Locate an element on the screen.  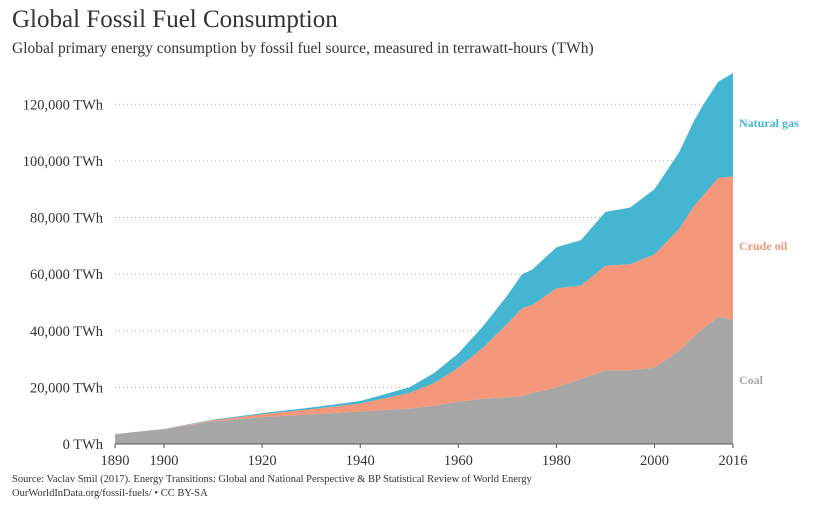
y-tick-label: 40,000 TWh is located at coordinates (67, 332).